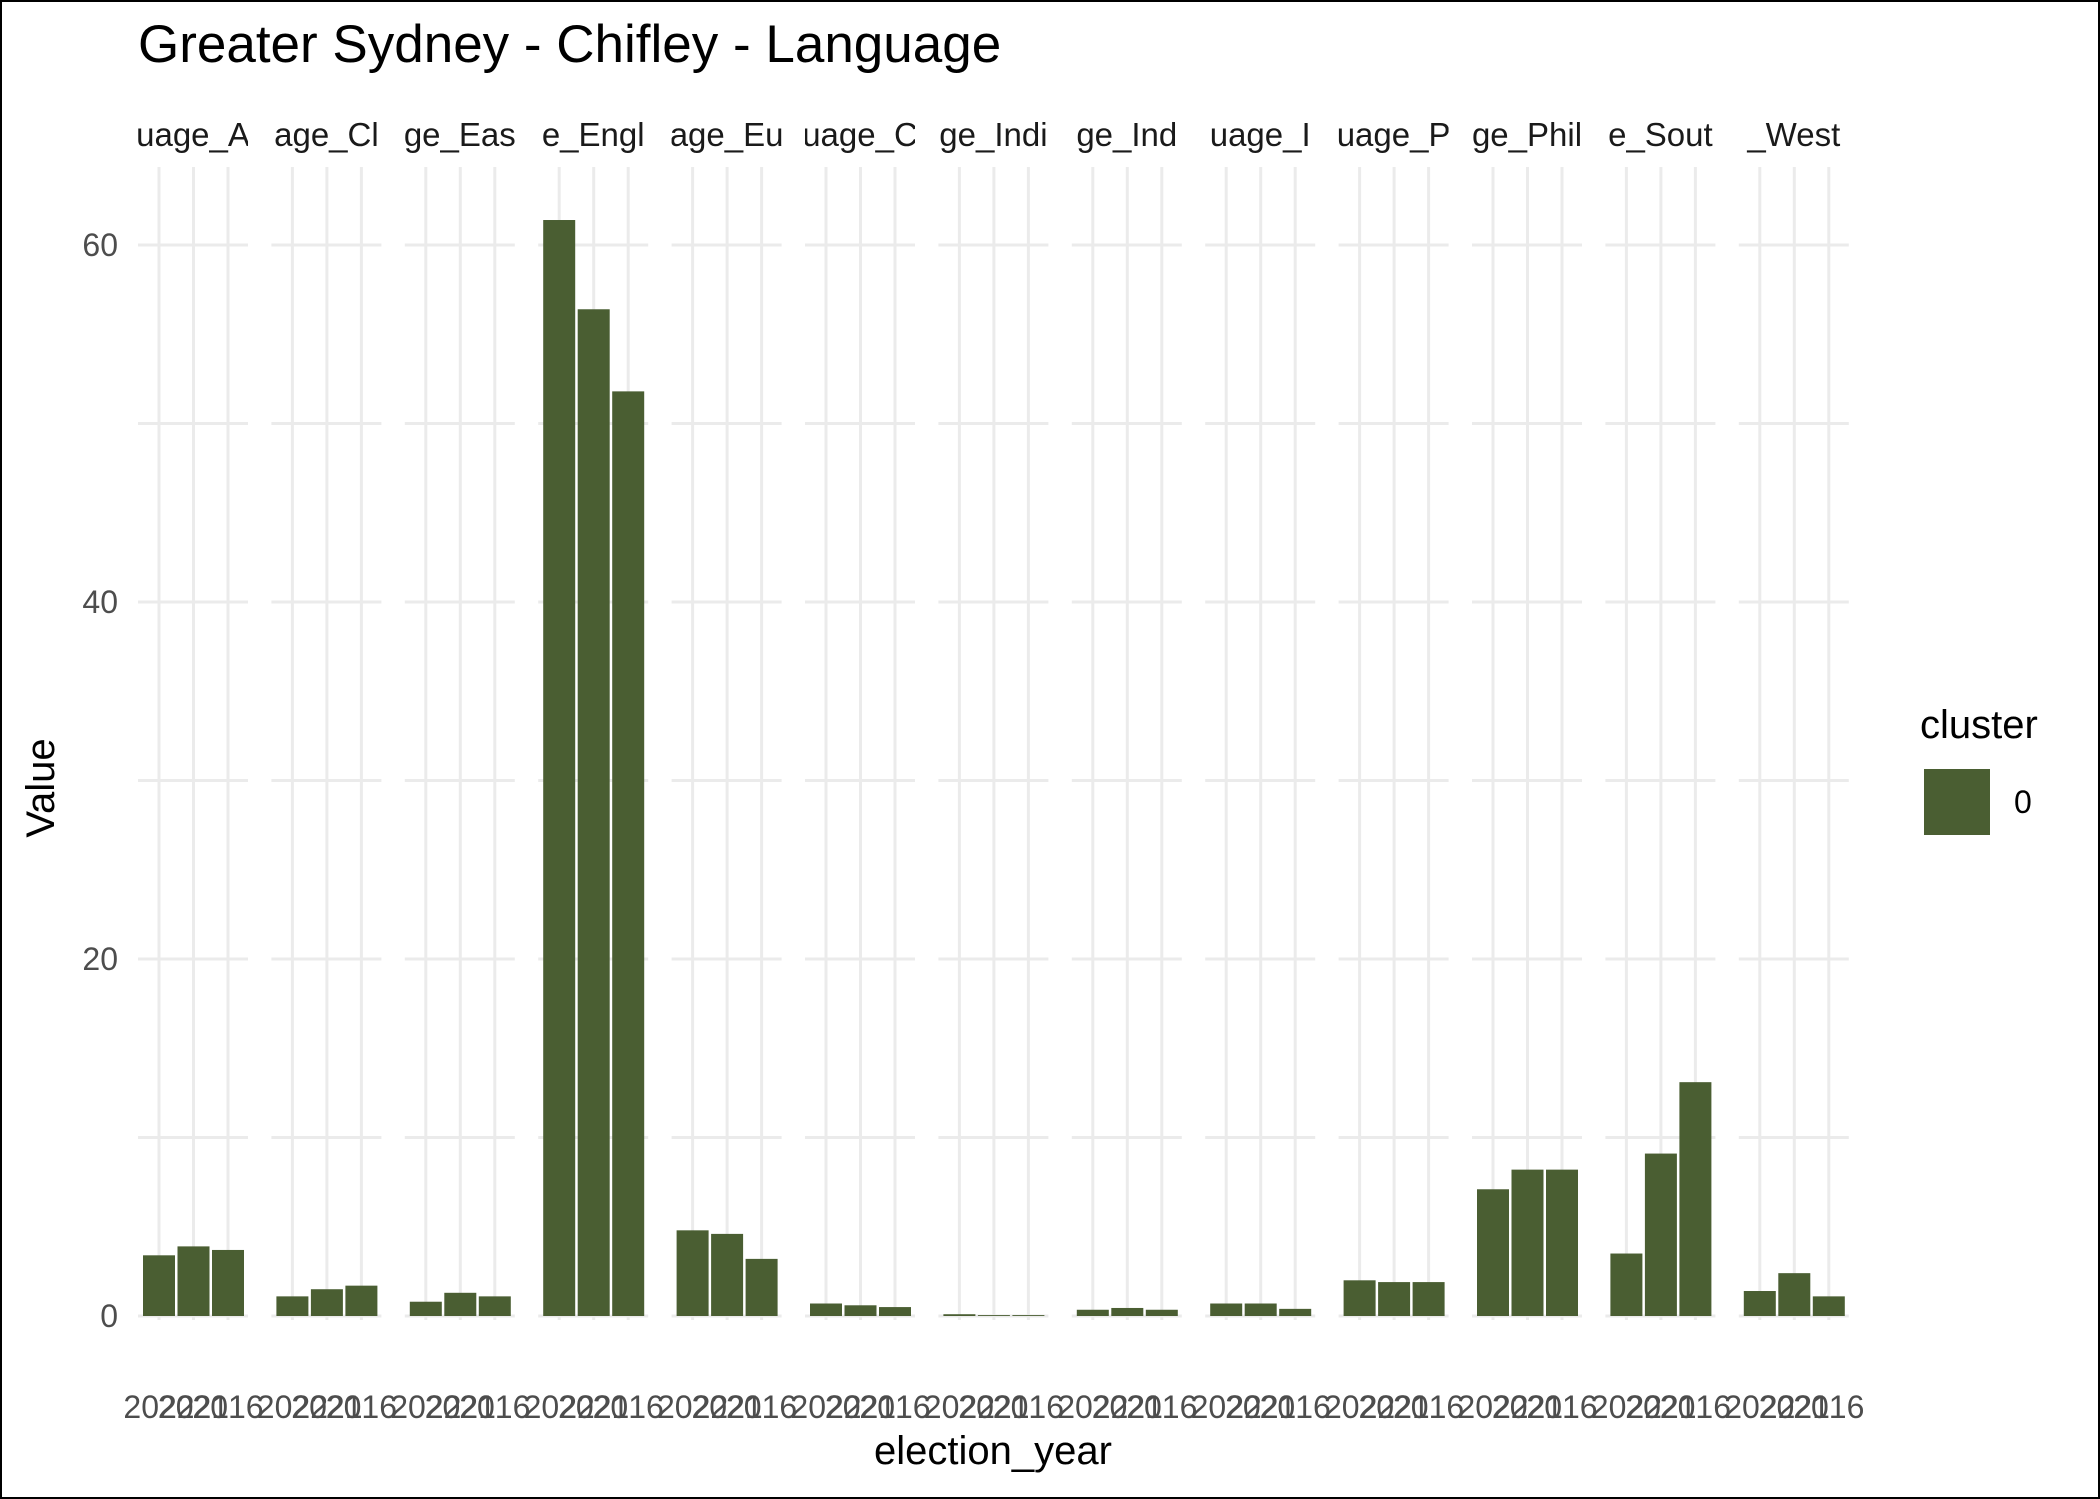  What do you see at coordinates (100, 245) in the screenshot?
I see `y-tick-60: 60` at bounding box center [100, 245].